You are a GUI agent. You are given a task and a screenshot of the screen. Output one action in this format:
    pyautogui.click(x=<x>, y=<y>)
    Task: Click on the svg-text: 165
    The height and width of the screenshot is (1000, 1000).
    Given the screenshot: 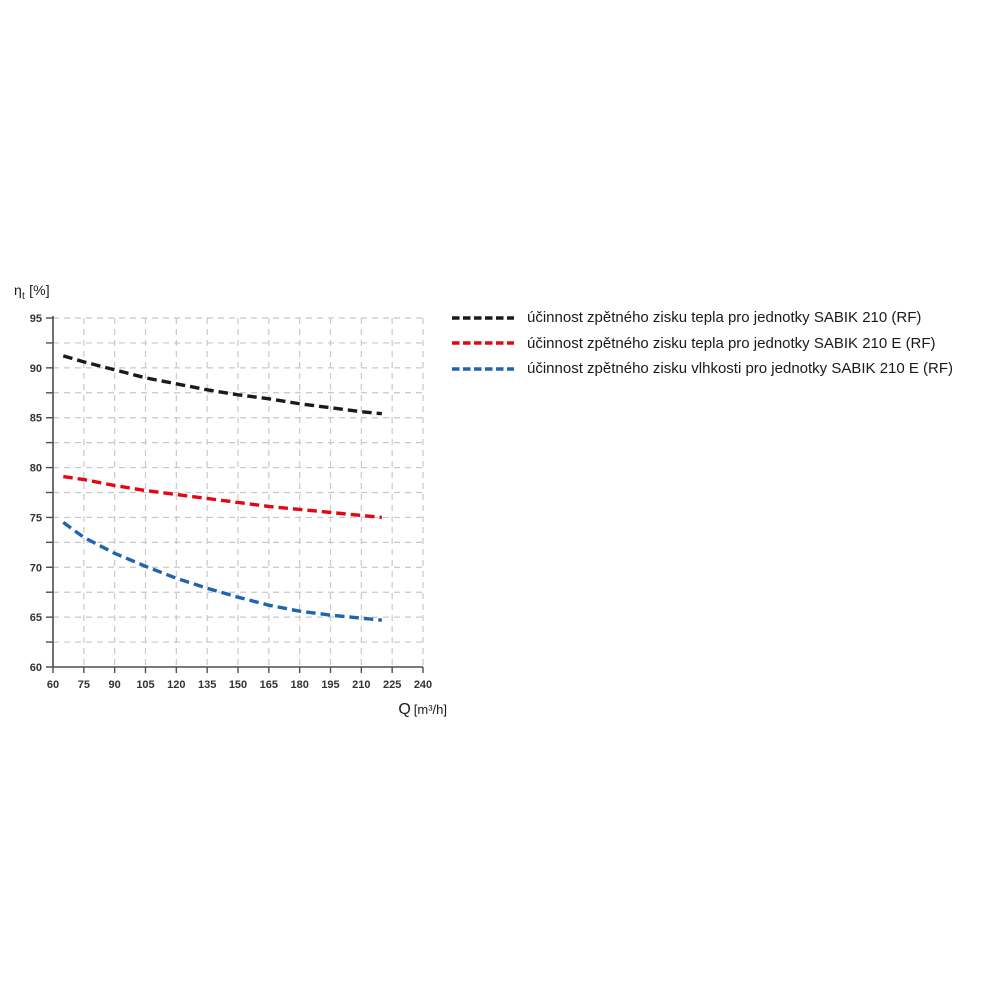 What is the action you would take?
    pyautogui.click(x=269, y=685)
    